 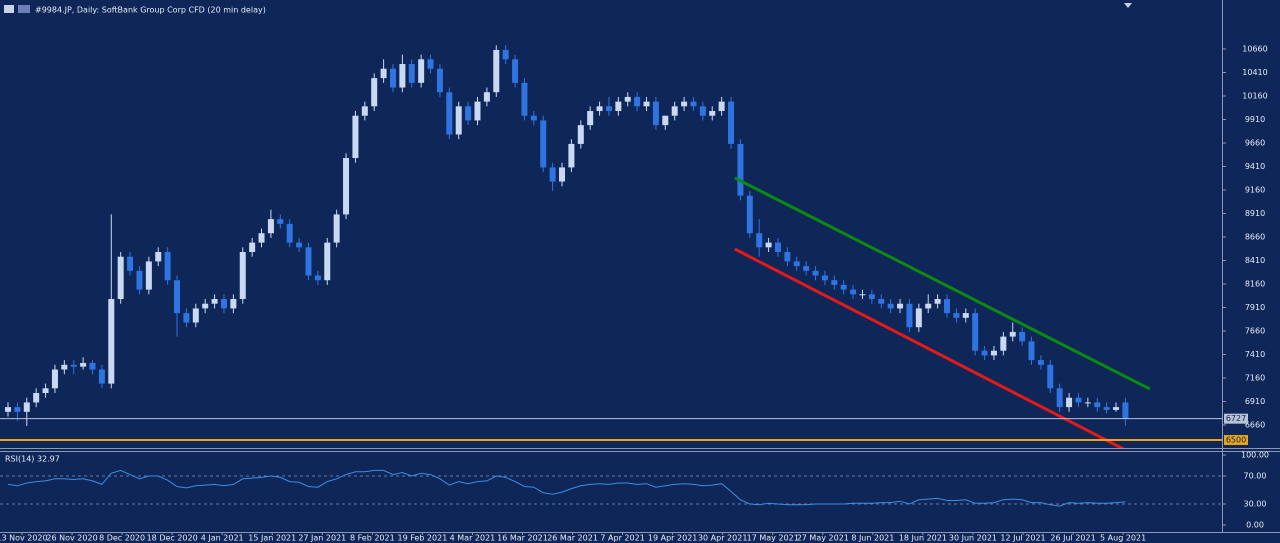 I want to click on y-tick-label: 10160, so click(x=1254, y=95).